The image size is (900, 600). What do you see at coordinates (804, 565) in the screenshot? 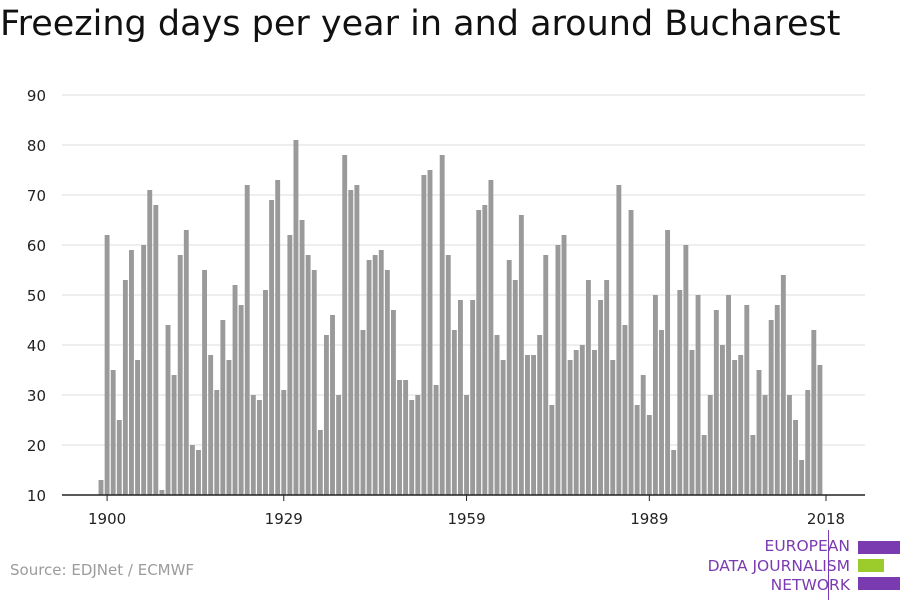
I see `edjnet-logo: EUROPEAN DATA JOURNALISM NETWORK` at bounding box center [804, 565].